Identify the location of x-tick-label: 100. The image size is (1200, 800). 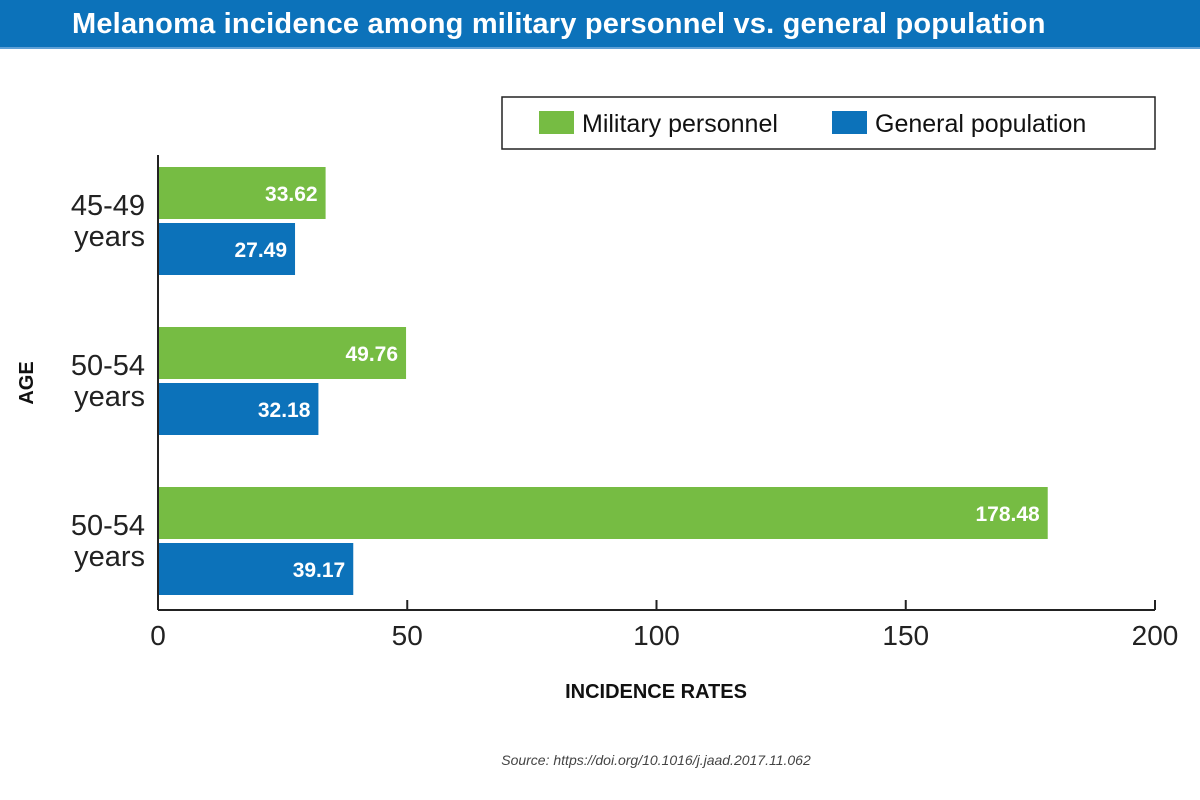
(656, 635).